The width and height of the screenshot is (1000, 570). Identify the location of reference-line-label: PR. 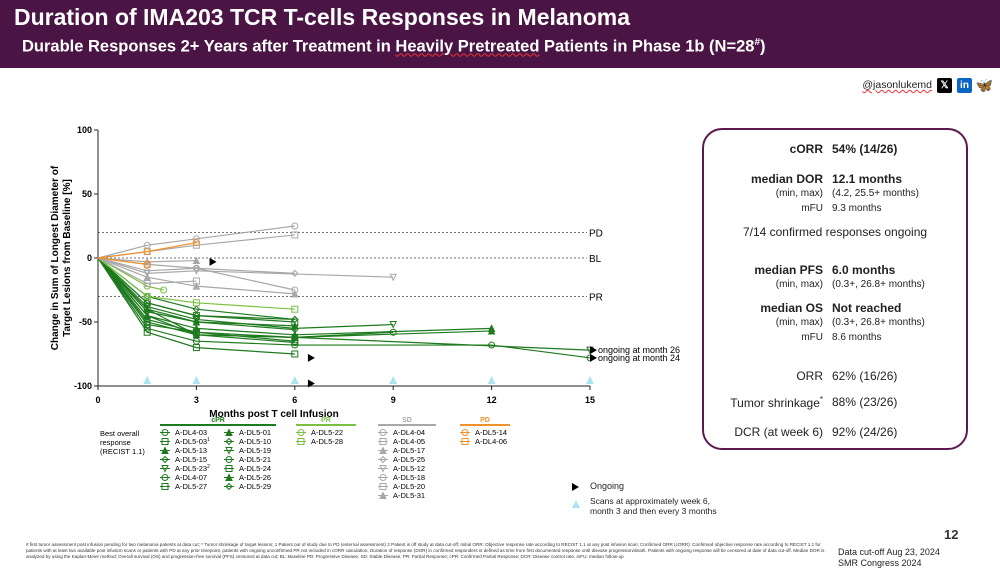
(596, 297).